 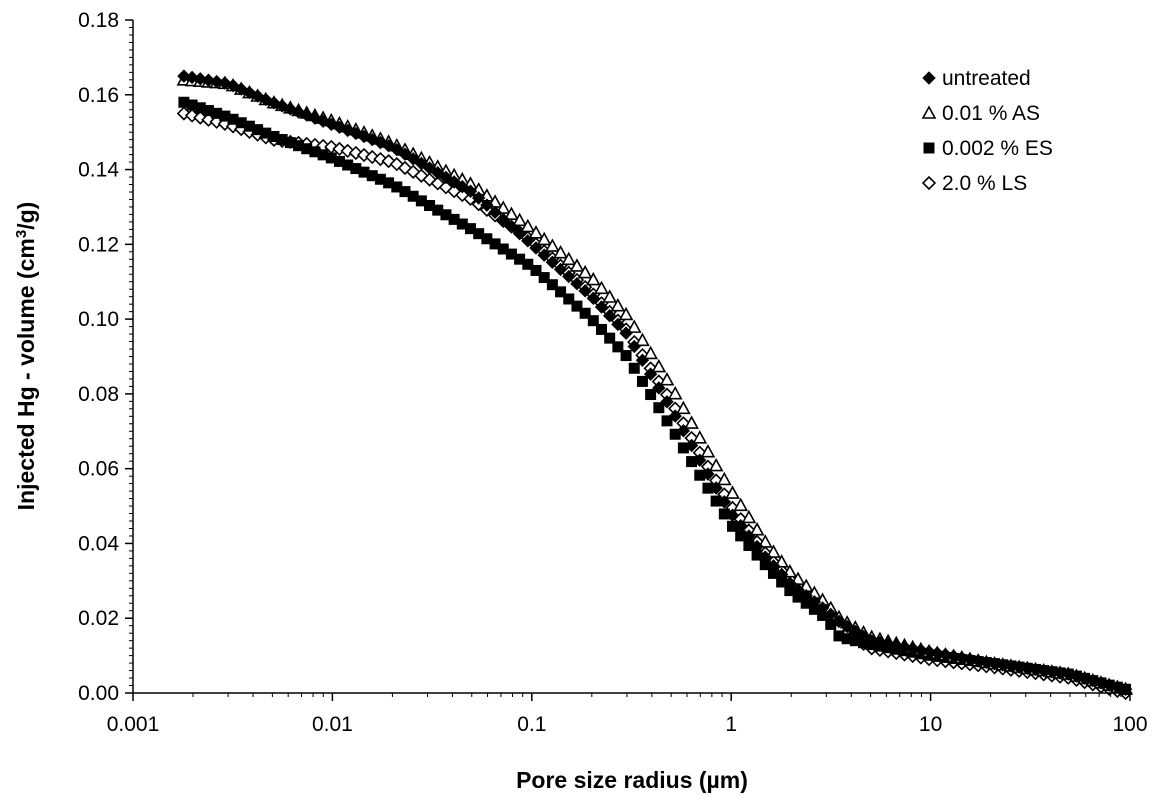 I want to click on x-axis-title: Pore size radius (µm), so click(x=632, y=780).